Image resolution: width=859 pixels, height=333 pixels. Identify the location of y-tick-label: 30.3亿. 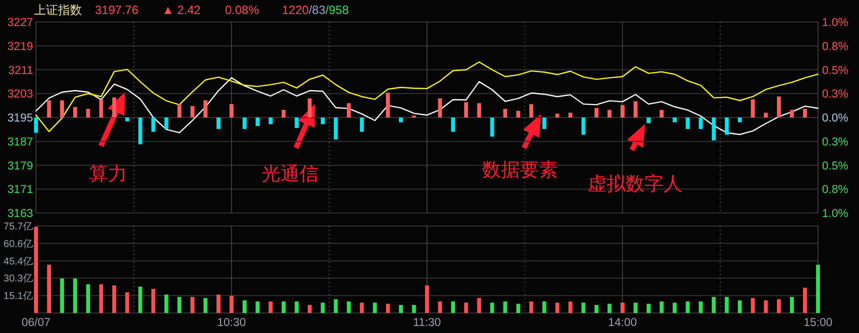
(18, 279).